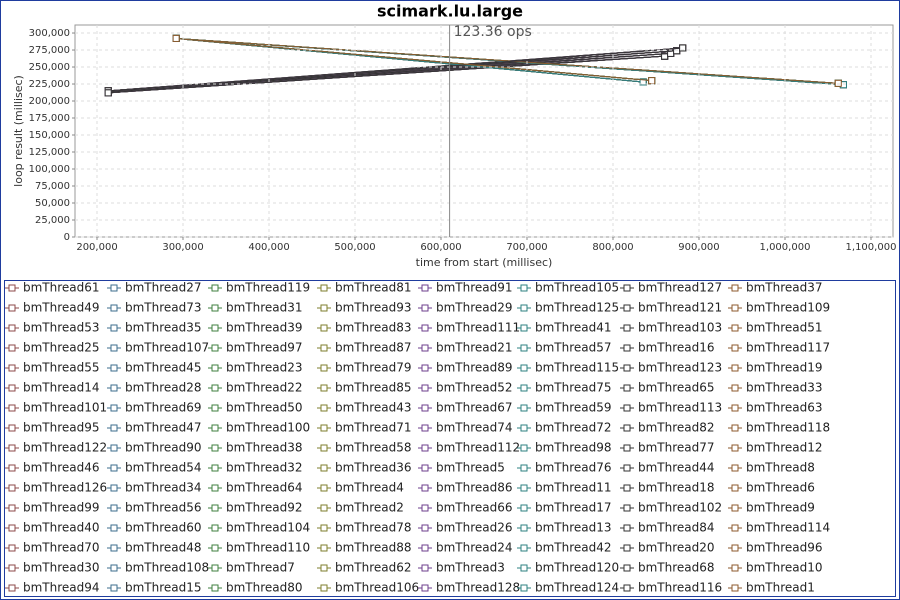  I want to click on y-tick-label: 275,000, so click(49, 50).